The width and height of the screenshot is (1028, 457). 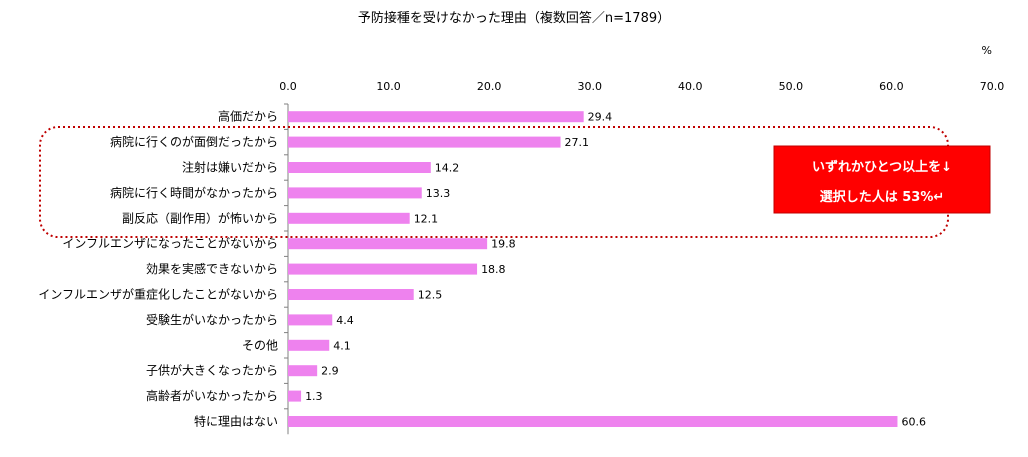 What do you see at coordinates (589, 86) in the screenshot?
I see `x-tick-label: 30.0` at bounding box center [589, 86].